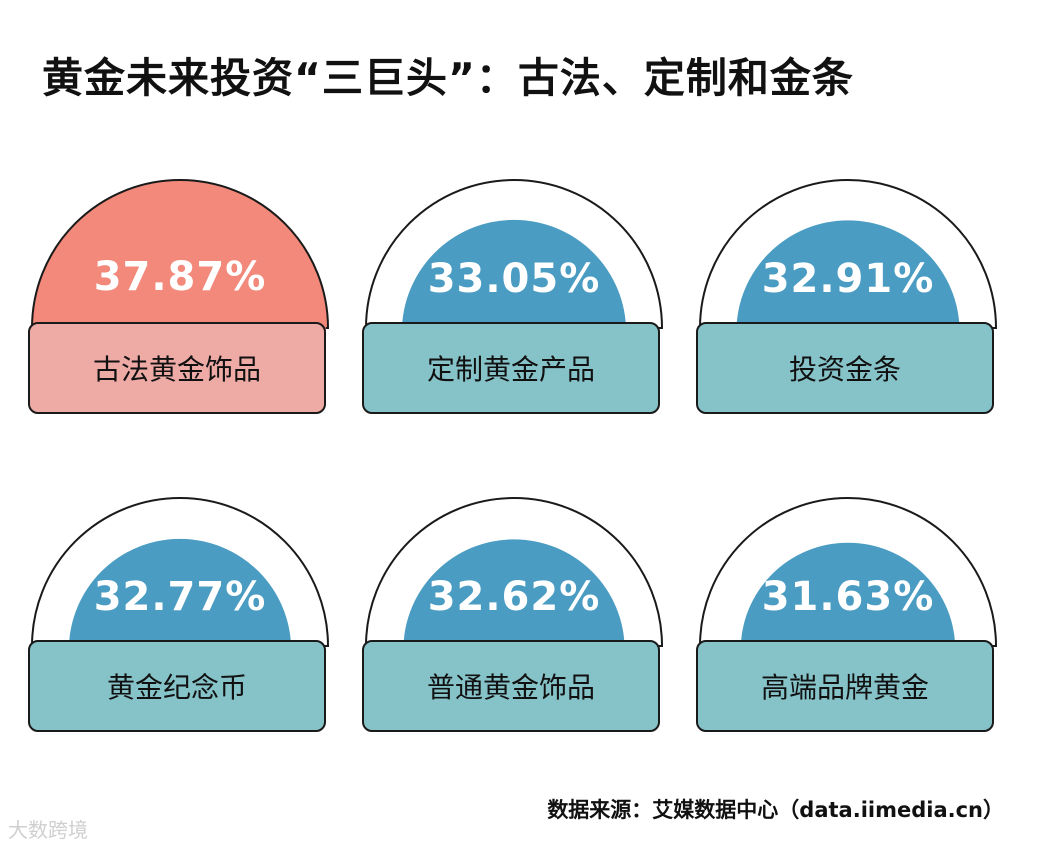 The height and width of the screenshot is (850, 1050). I want to click on gauge-label: 高端品牌黄金, so click(845, 686).